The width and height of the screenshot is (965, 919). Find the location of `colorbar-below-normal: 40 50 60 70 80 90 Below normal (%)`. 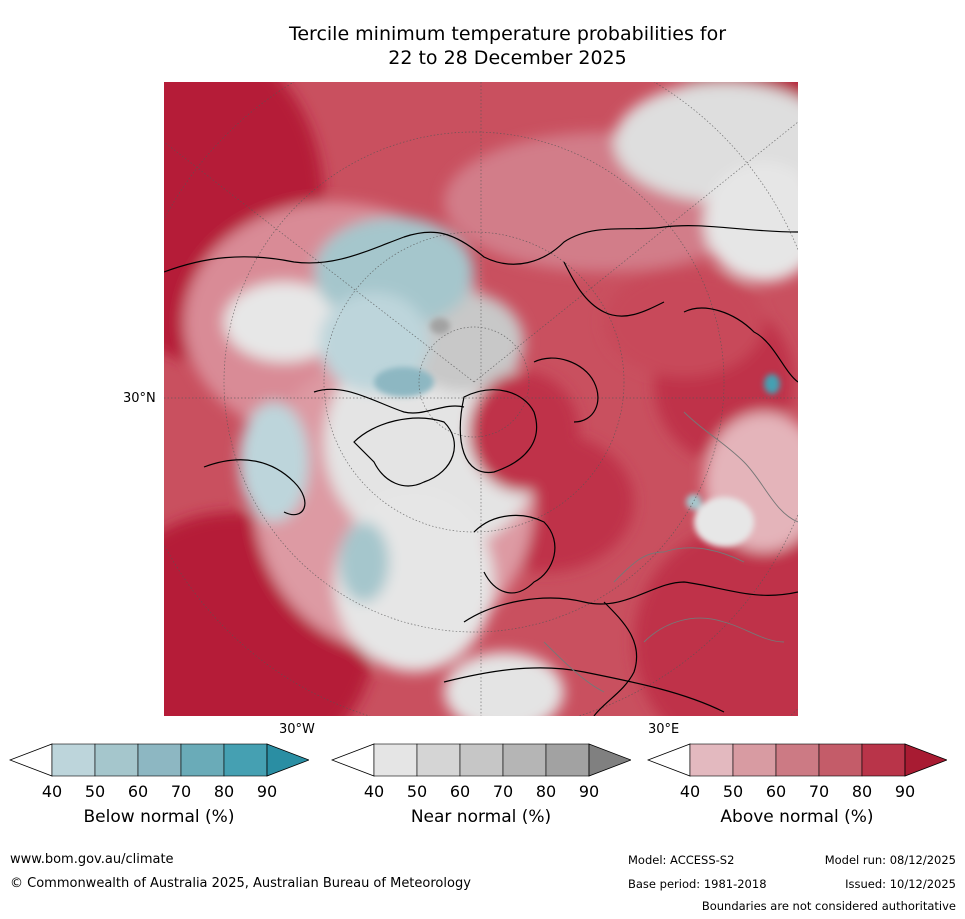

colorbar-below-normal: 40 50 60 70 80 90 Below normal (%) is located at coordinates (159, 789).